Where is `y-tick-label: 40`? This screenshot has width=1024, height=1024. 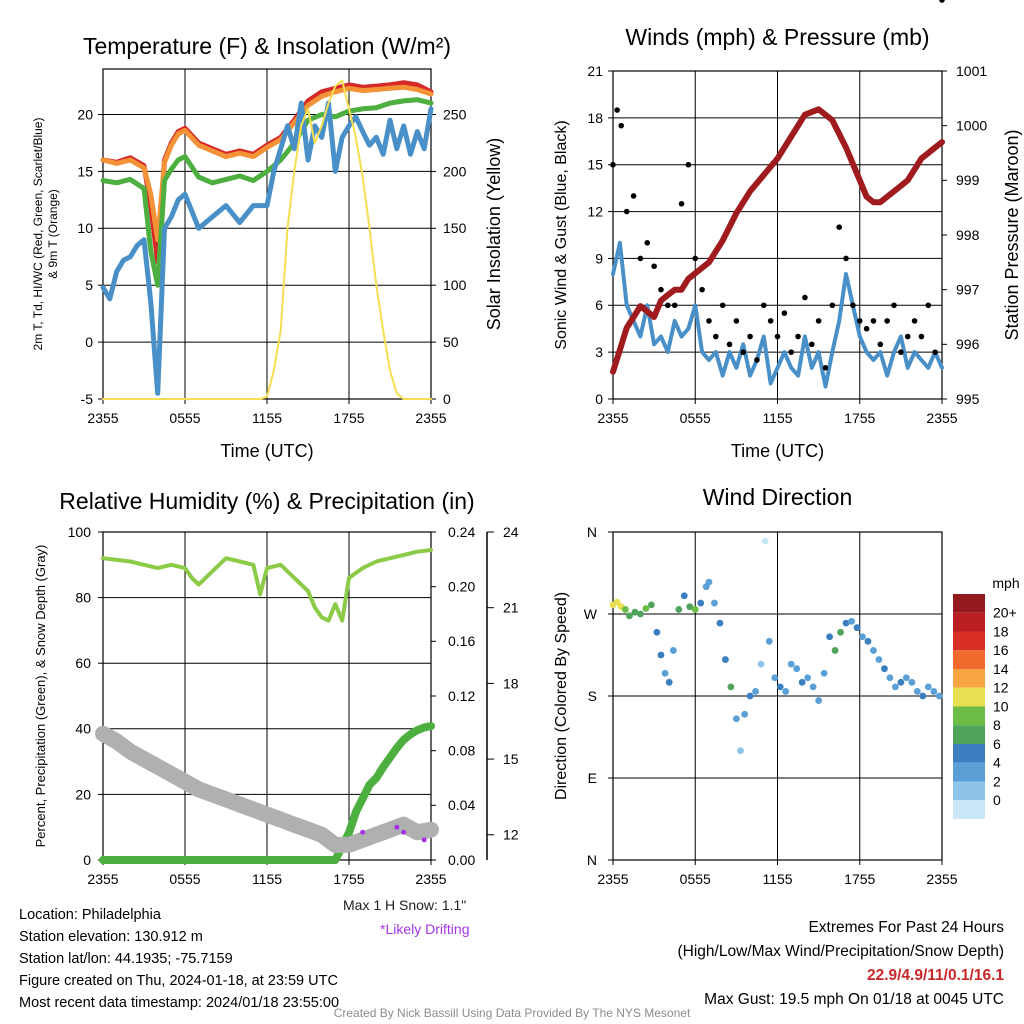 y-tick-label: 40 is located at coordinates (83, 729).